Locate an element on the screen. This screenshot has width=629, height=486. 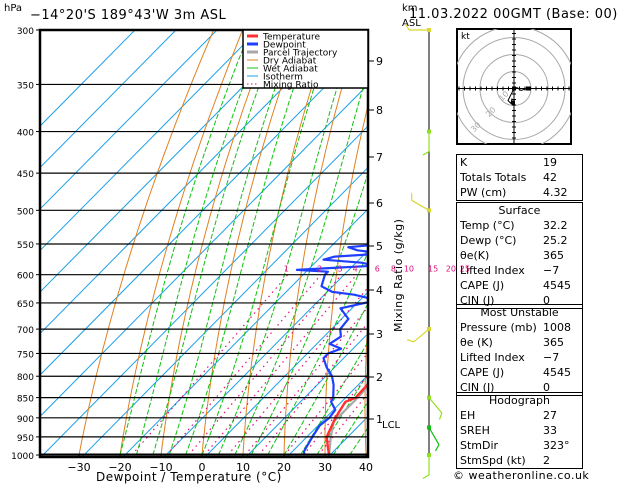
lcl-label: LCL is located at coordinates (391, 425).